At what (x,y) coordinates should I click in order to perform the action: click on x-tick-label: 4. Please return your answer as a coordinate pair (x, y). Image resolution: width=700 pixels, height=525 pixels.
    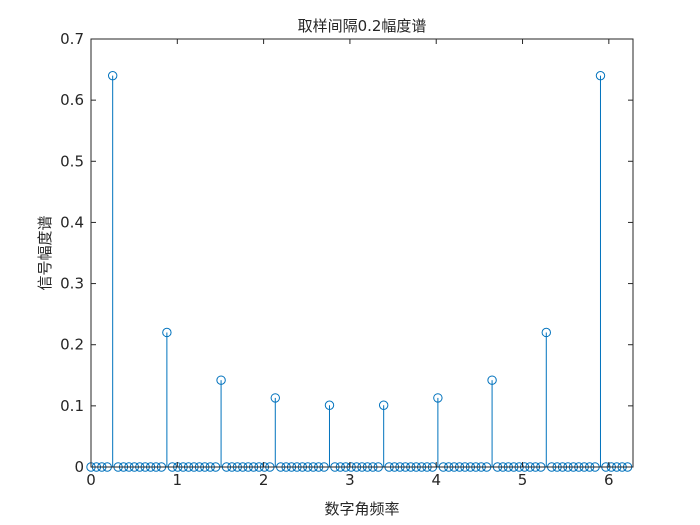
    Looking at the image, I should click on (436, 480).